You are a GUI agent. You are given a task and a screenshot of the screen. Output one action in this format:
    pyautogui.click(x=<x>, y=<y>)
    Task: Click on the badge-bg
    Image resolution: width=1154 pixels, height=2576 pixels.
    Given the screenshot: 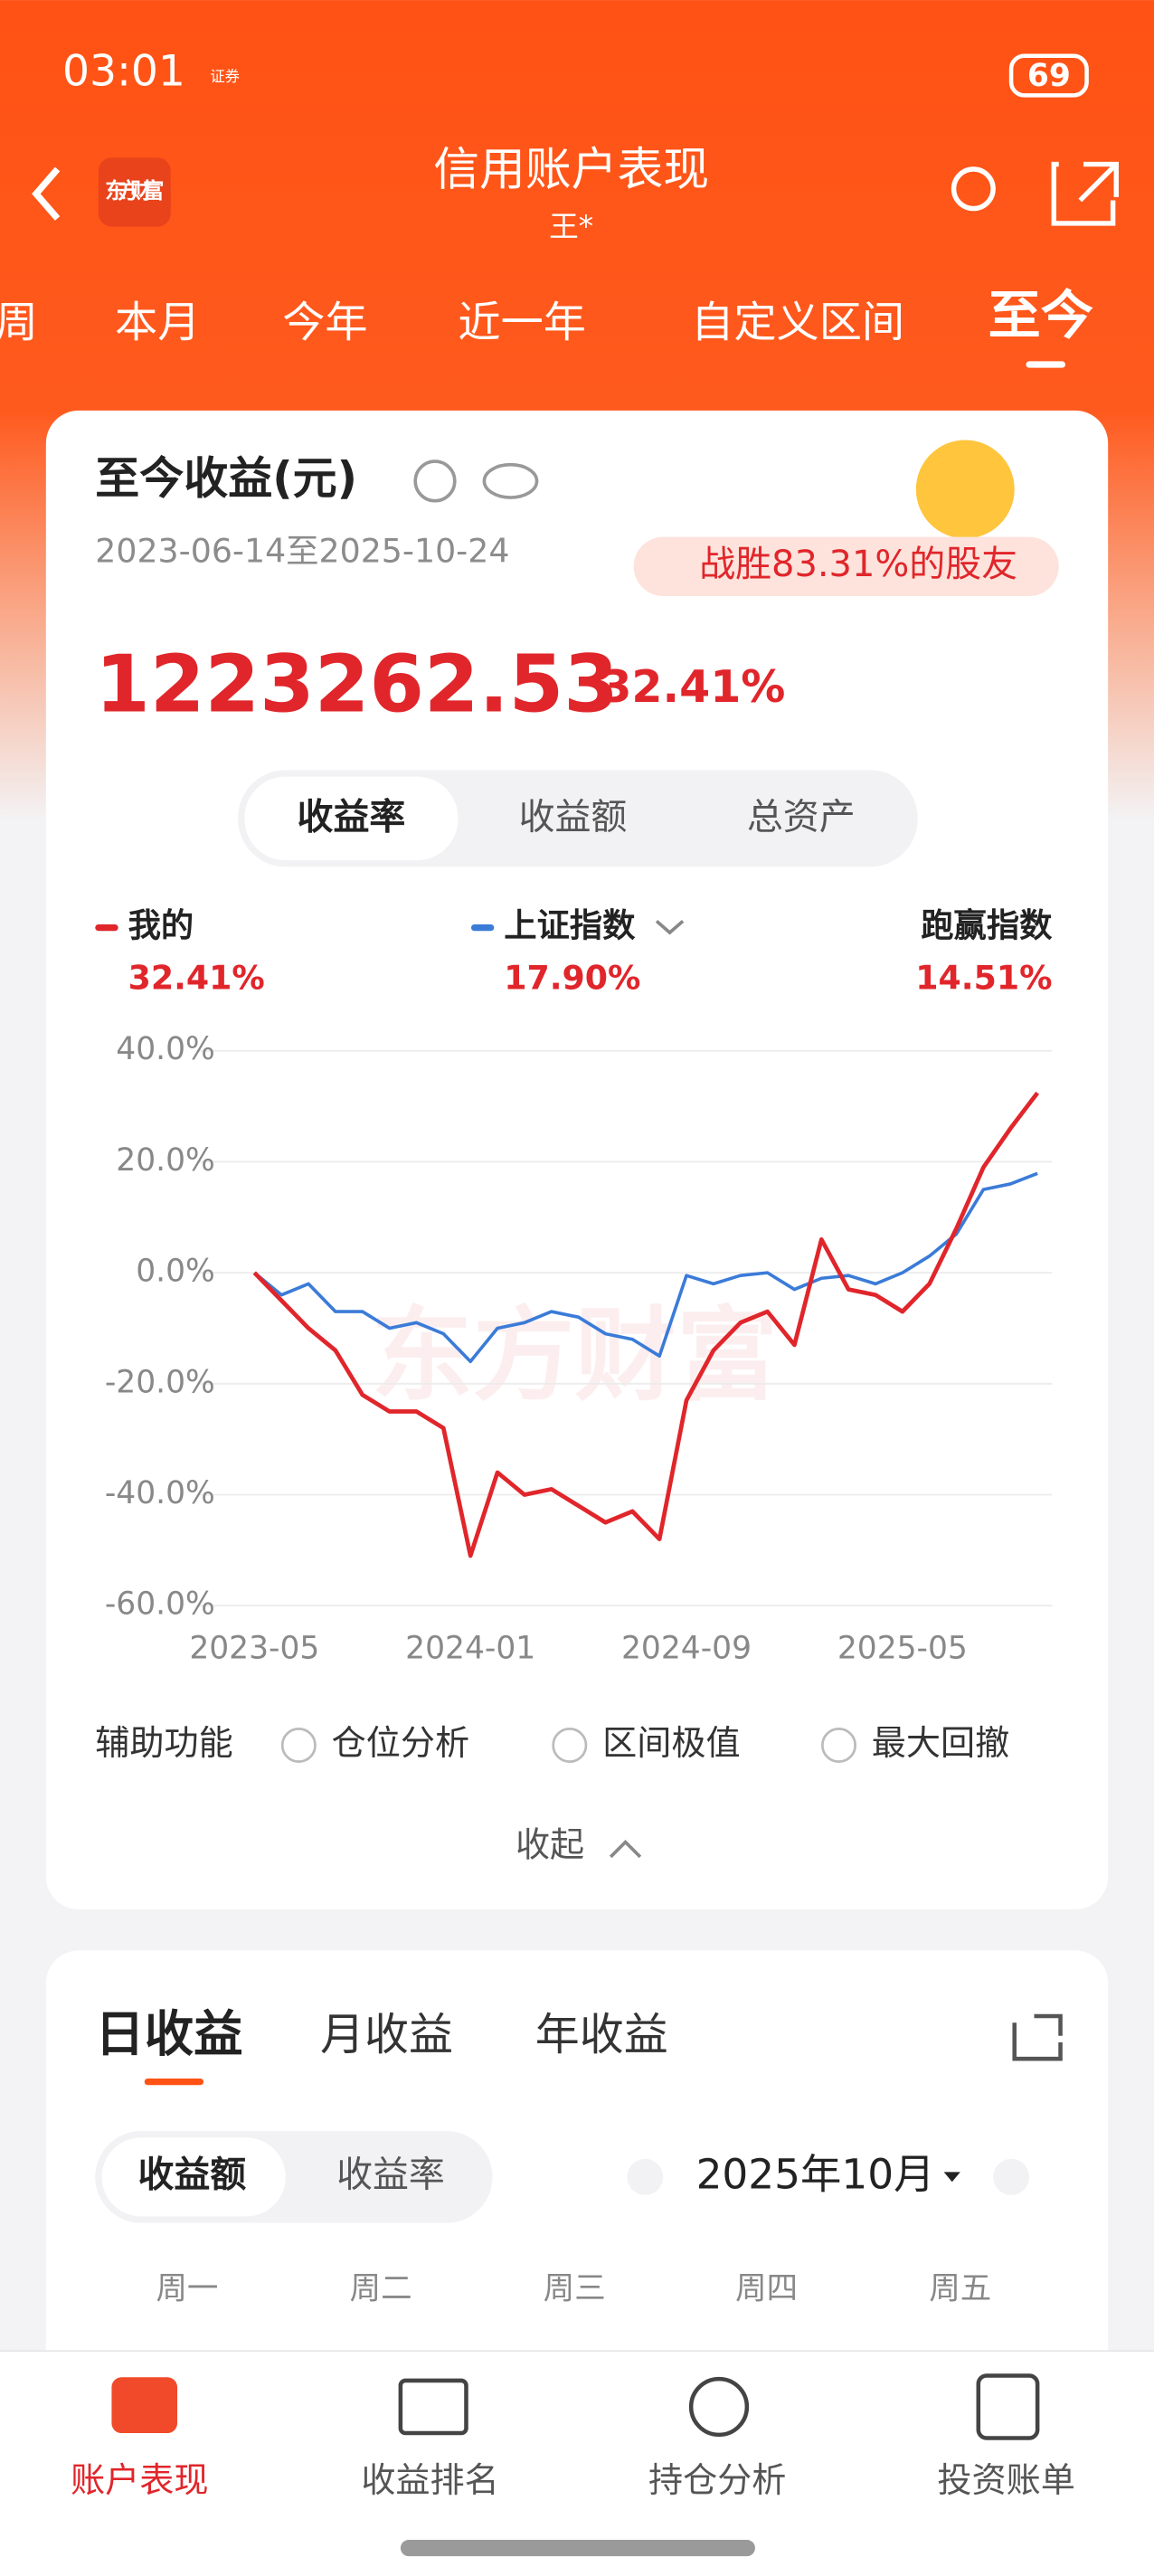 What is the action you would take?
    pyautogui.click(x=846, y=566)
    